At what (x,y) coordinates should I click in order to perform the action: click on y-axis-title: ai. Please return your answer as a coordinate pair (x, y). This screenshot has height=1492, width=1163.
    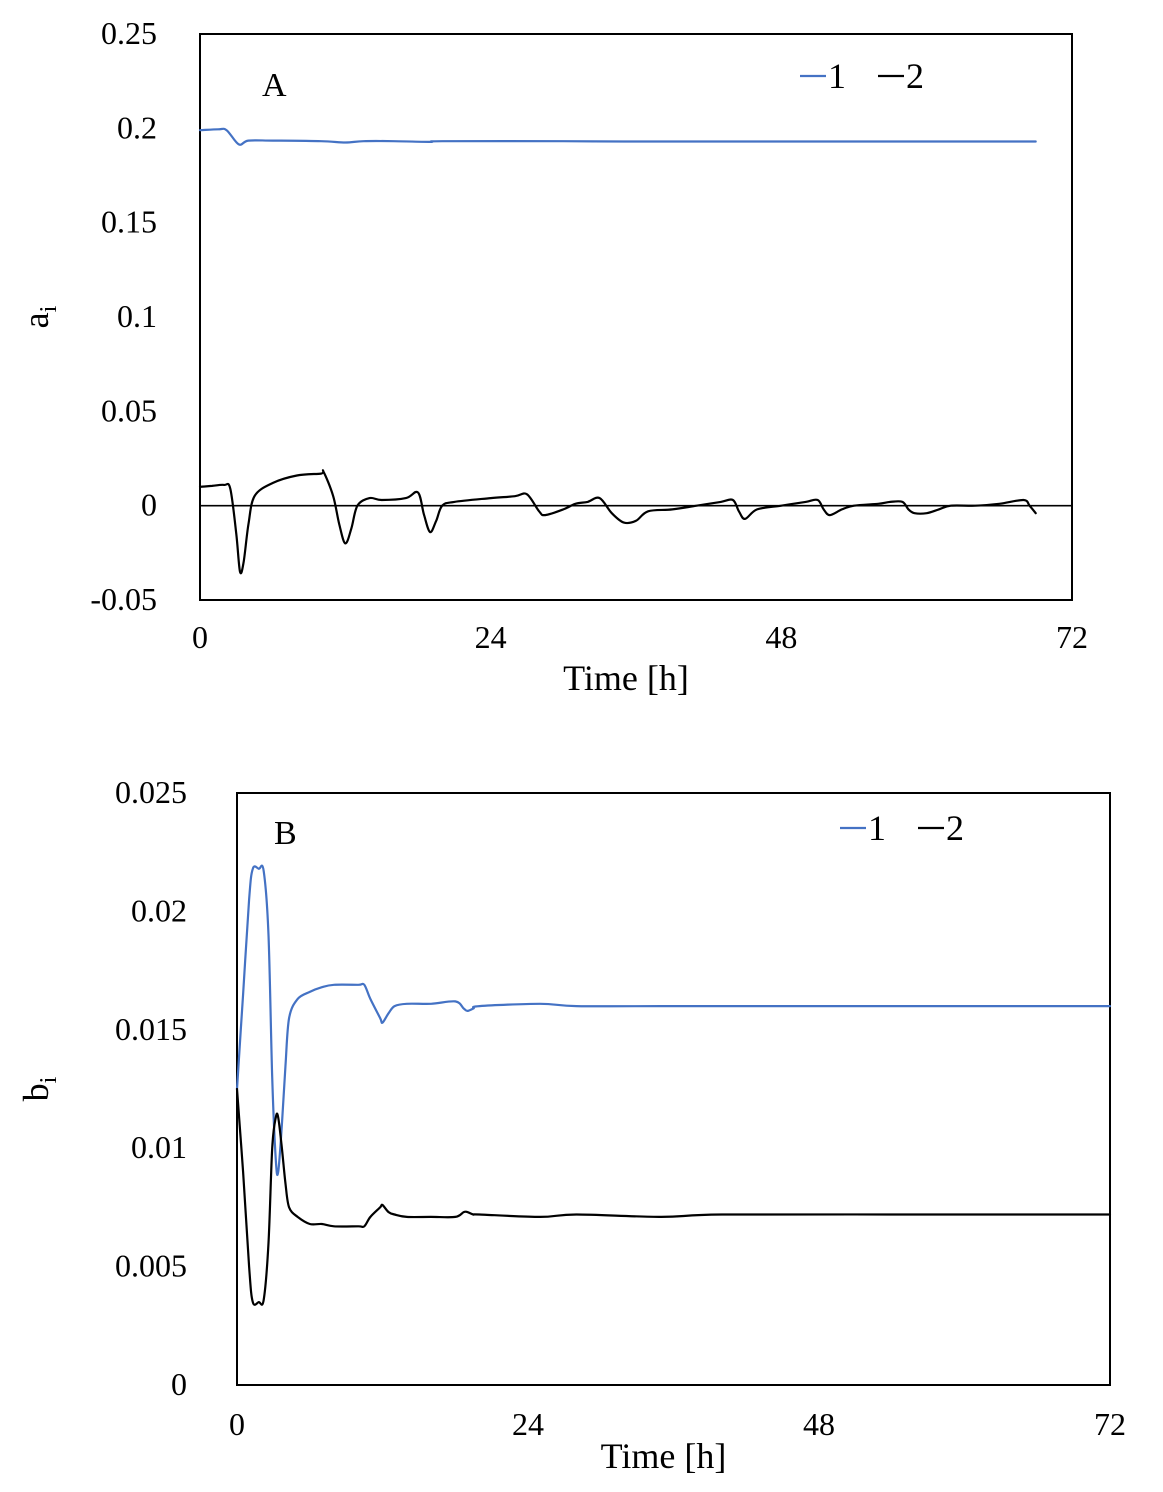
    Looking at the image, I should click on (39, 316).